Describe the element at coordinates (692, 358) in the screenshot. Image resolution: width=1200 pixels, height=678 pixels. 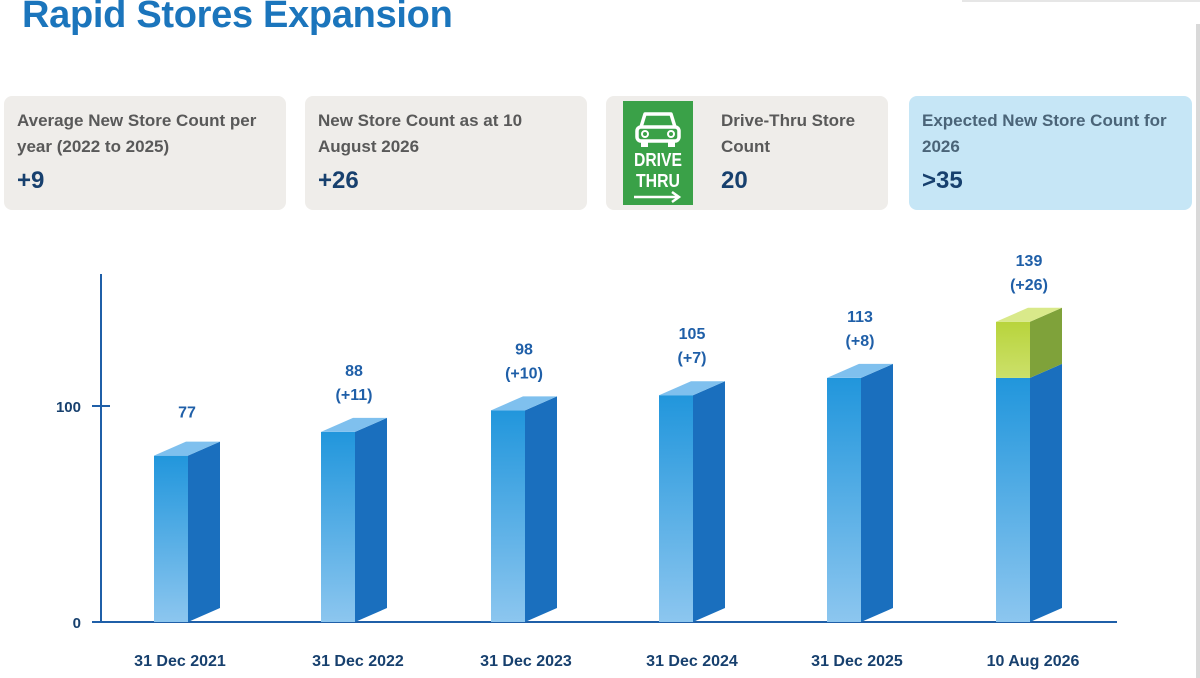
I see `data-label-increment: (+7)` at that location.